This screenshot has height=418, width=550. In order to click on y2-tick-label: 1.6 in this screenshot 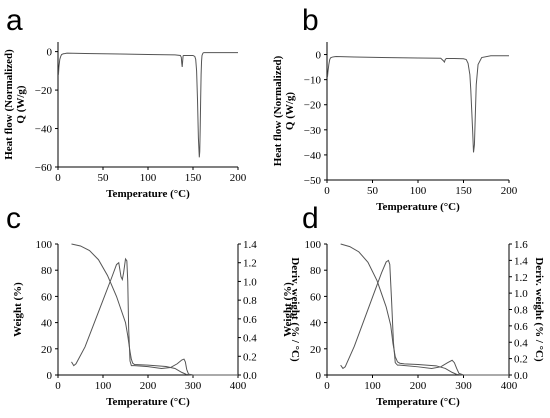, I will do `click(521, 245)`.